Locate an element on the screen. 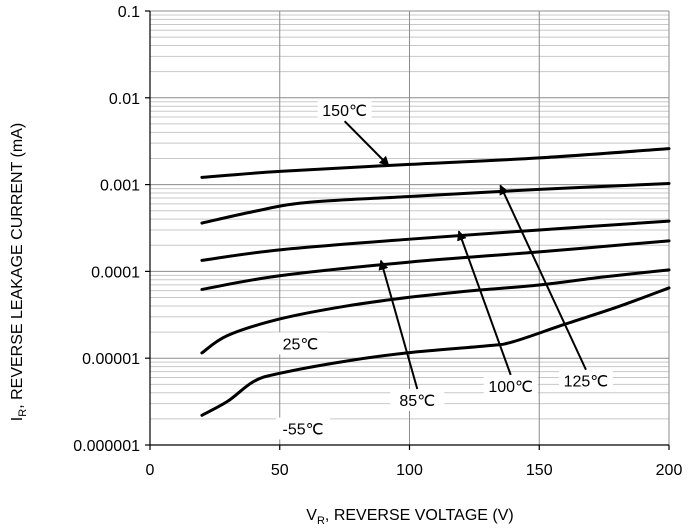  annotation-label: 100℃ is located at coordinates (510, 387).